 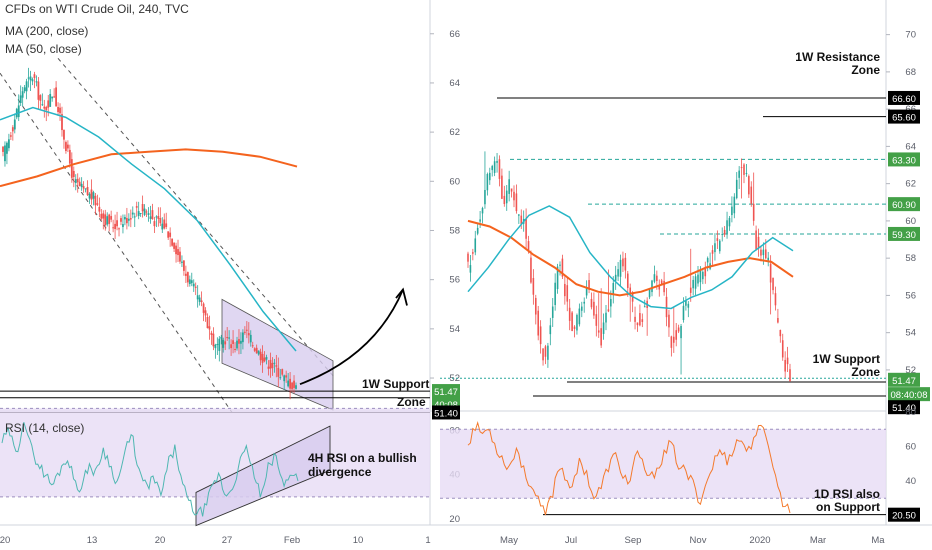 What do you see at coordinates (910, 258) in the screenshot?
I see `price-tick-label: 58` at bounding box center [910, 258].